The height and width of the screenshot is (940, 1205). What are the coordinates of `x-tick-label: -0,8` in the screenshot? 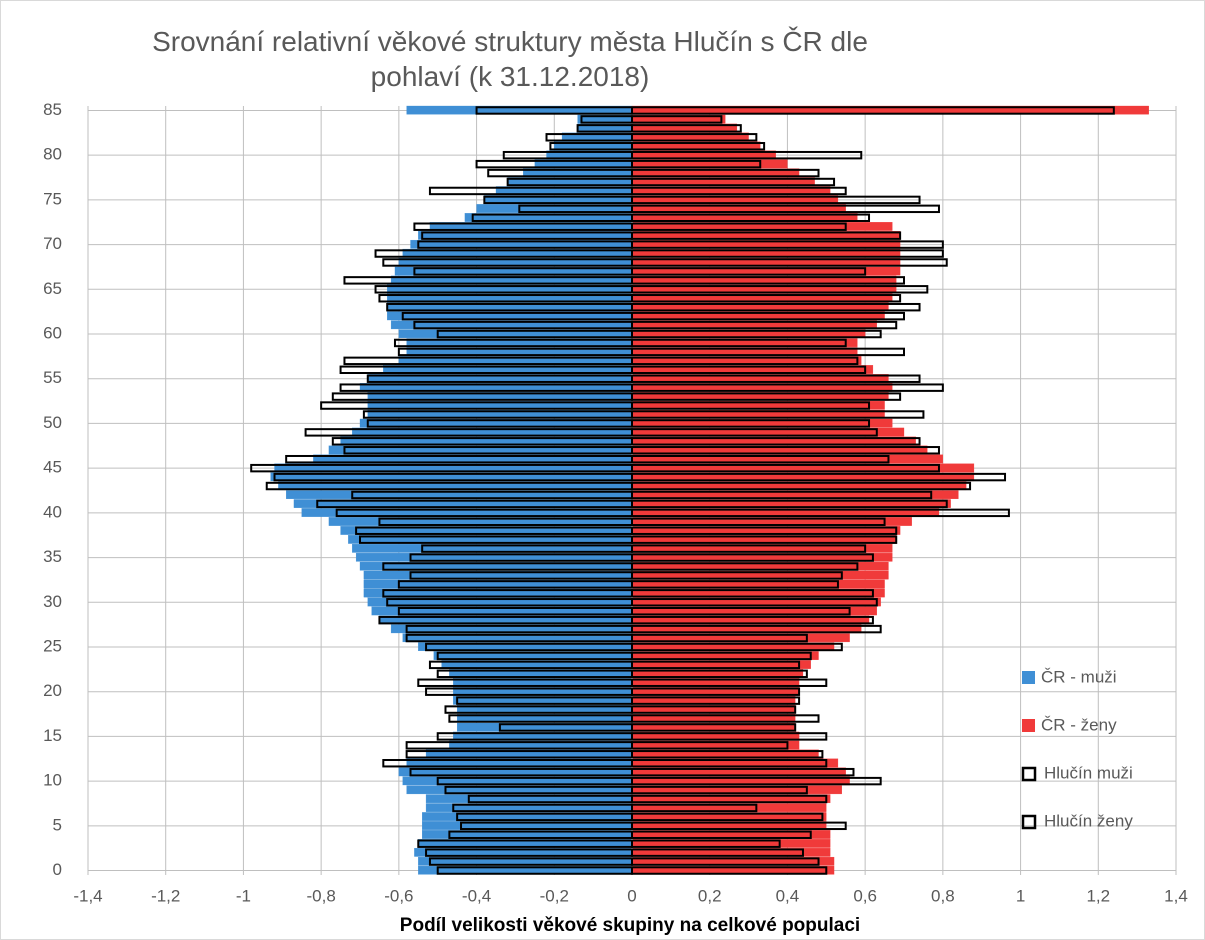 It's located at (320, 895).